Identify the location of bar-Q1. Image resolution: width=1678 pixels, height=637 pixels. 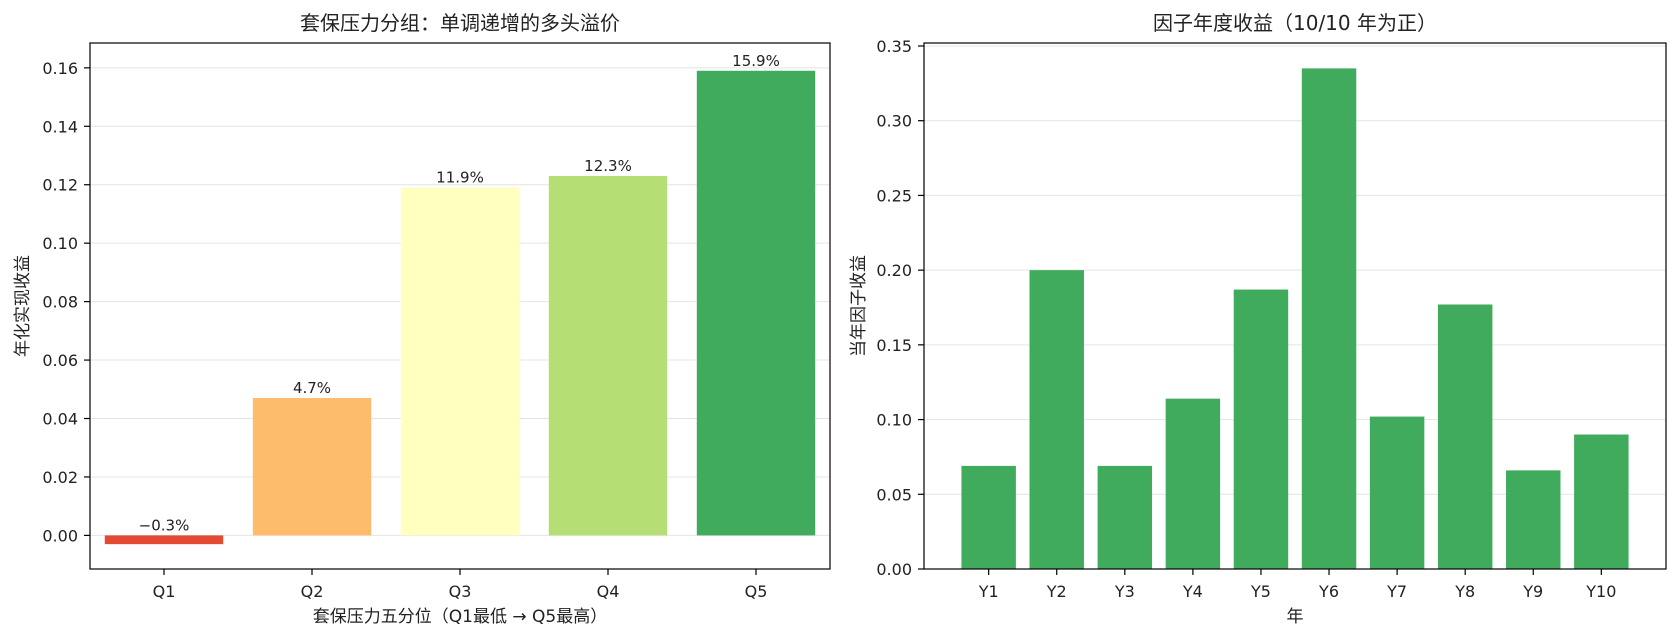
(164, 540).